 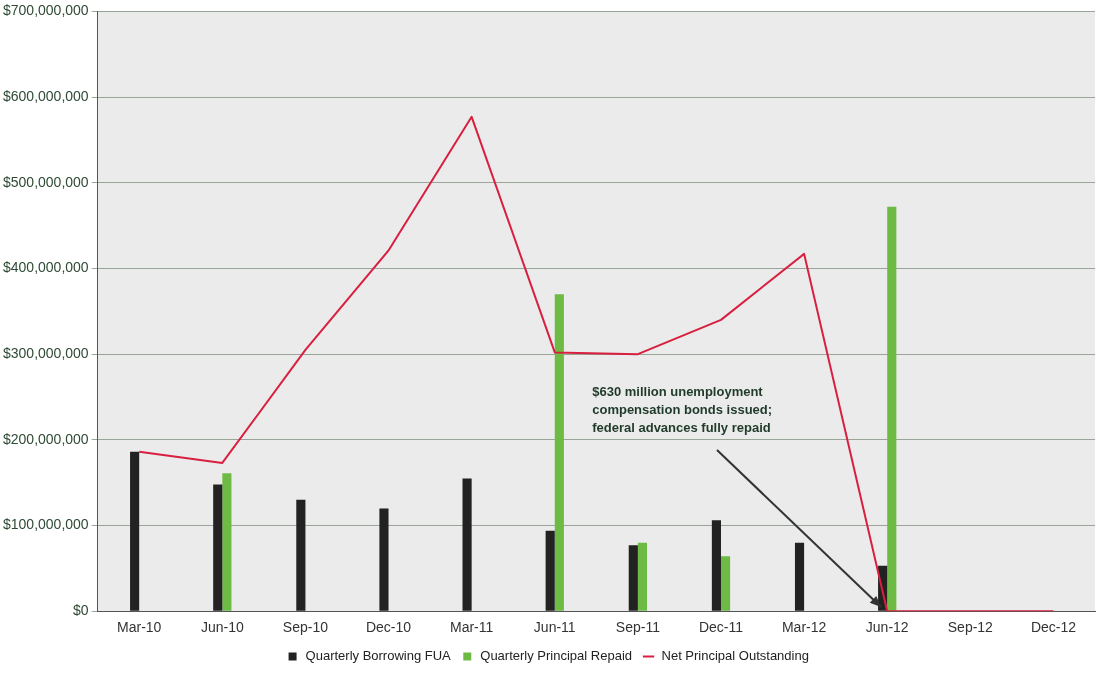 What do you see at coordinates (81, 610) in the screenshot?
I see `y-tick-label: $0` at bounding box center [81, 610].